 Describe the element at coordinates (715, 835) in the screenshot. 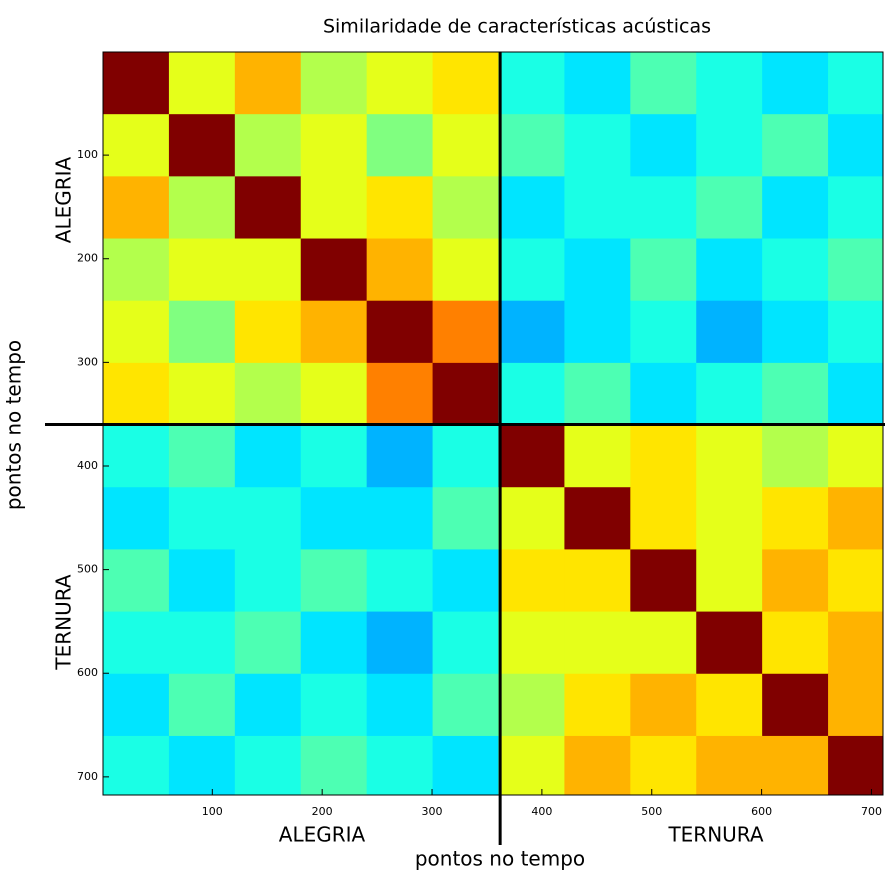

I see `x-group-label: TERNURA` at that location.